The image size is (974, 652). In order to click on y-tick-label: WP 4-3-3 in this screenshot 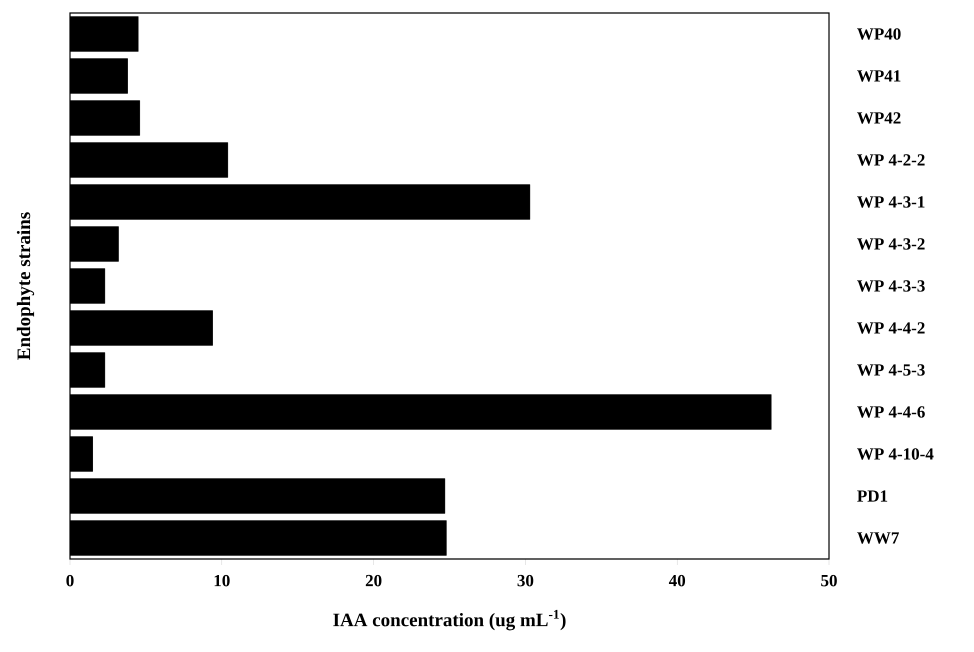, I will do `click(891, 286)`.